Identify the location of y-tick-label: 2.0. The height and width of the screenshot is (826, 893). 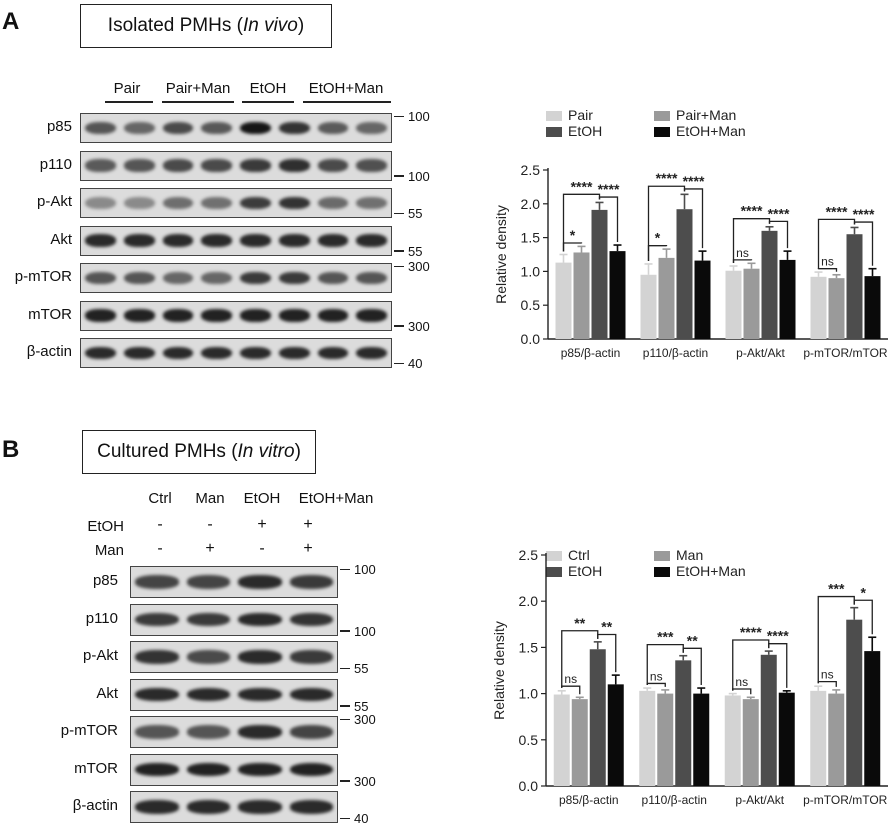
(531, 204).